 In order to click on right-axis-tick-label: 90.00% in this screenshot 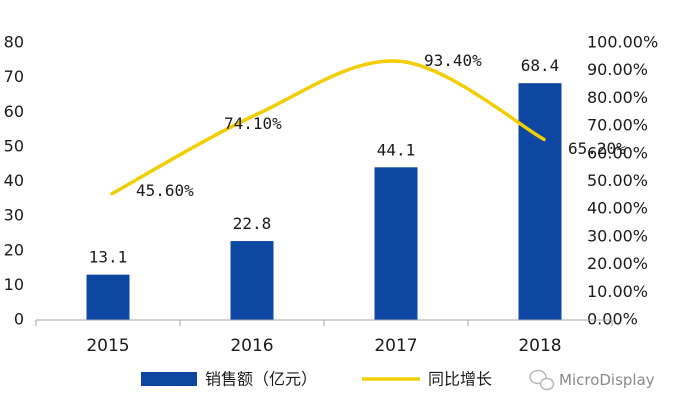, I will do `click(617, 69)`.